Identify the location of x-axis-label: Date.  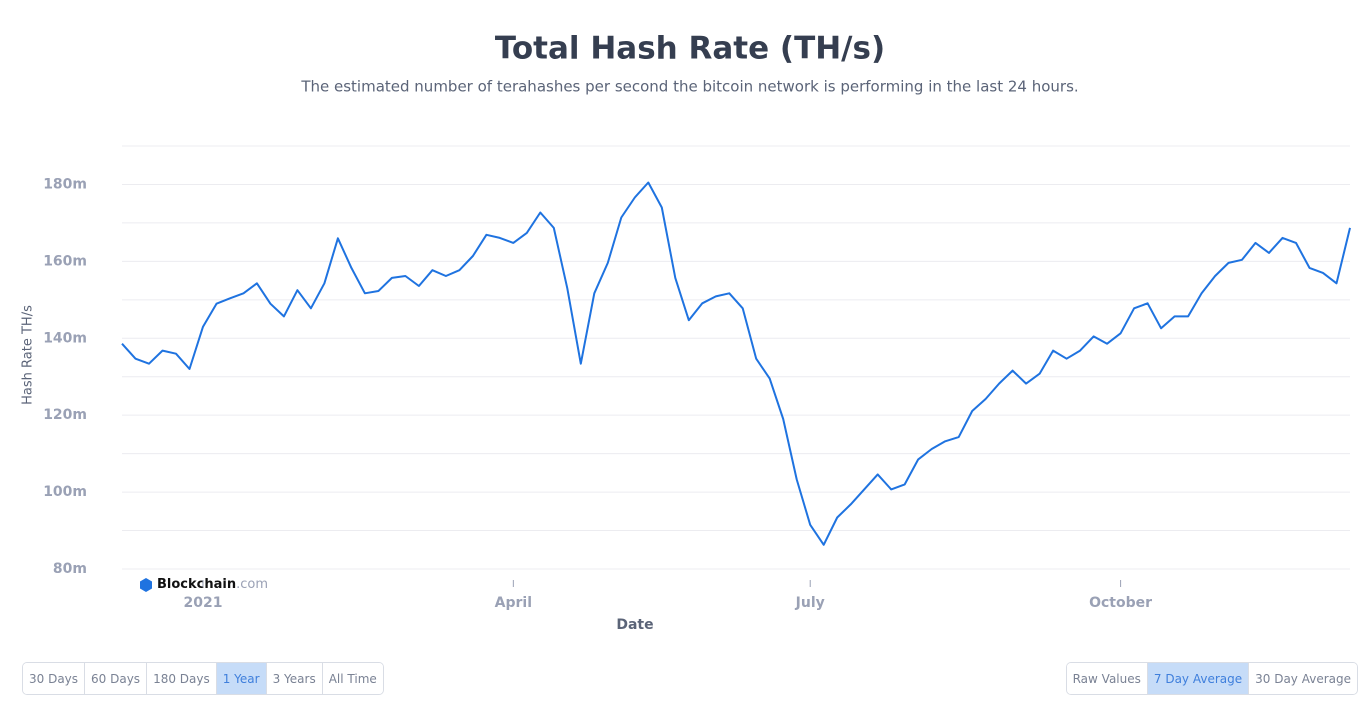
(634, 625).